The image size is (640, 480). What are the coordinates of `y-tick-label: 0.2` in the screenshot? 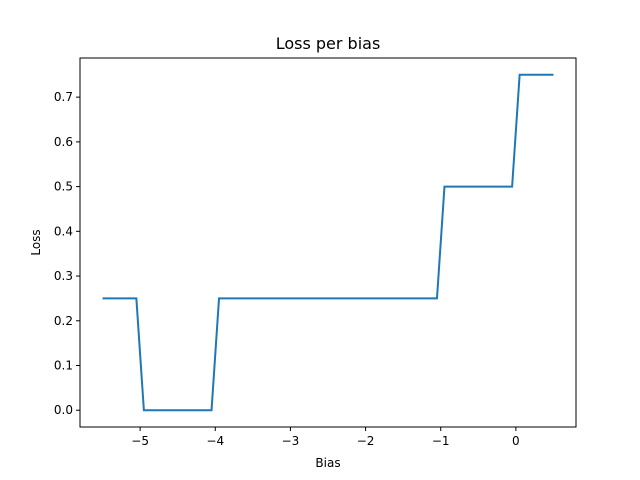 It's located at (63, 321).